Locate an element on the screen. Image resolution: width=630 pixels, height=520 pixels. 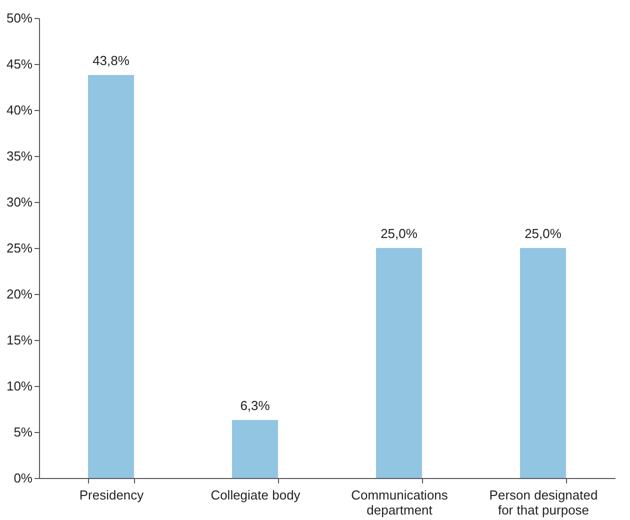
data-label: 6,3% is located at coordinates (255, 406).